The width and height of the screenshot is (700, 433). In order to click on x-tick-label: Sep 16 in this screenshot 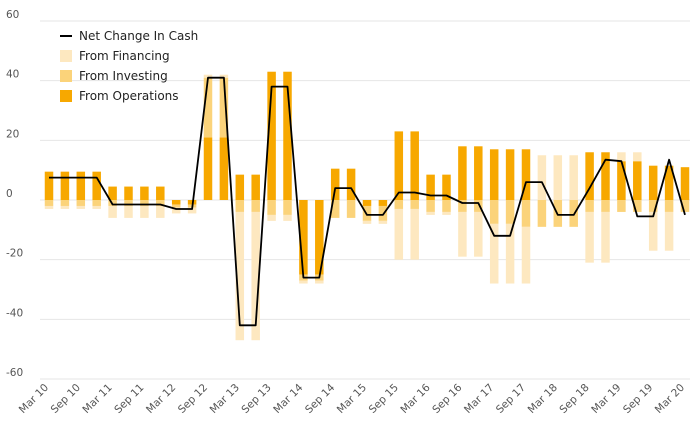, I will do `click(447, 398)`.